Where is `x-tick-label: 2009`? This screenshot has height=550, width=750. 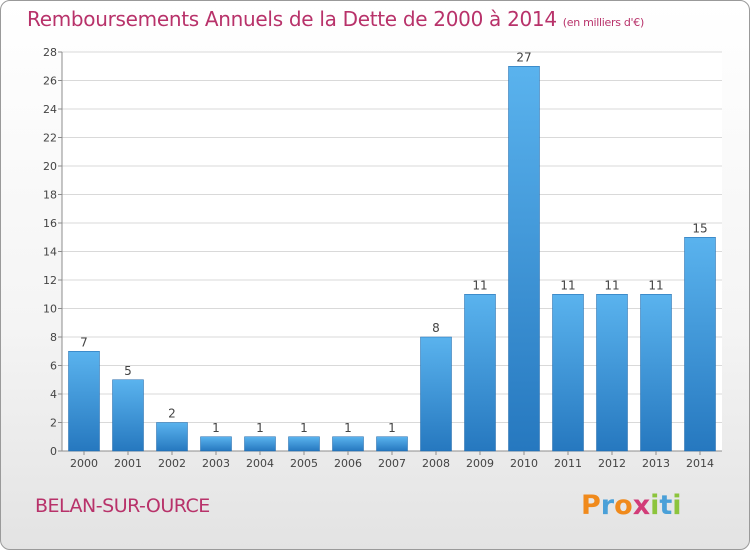 x-tick-label: 2009 is located at coordinates (480, 463).